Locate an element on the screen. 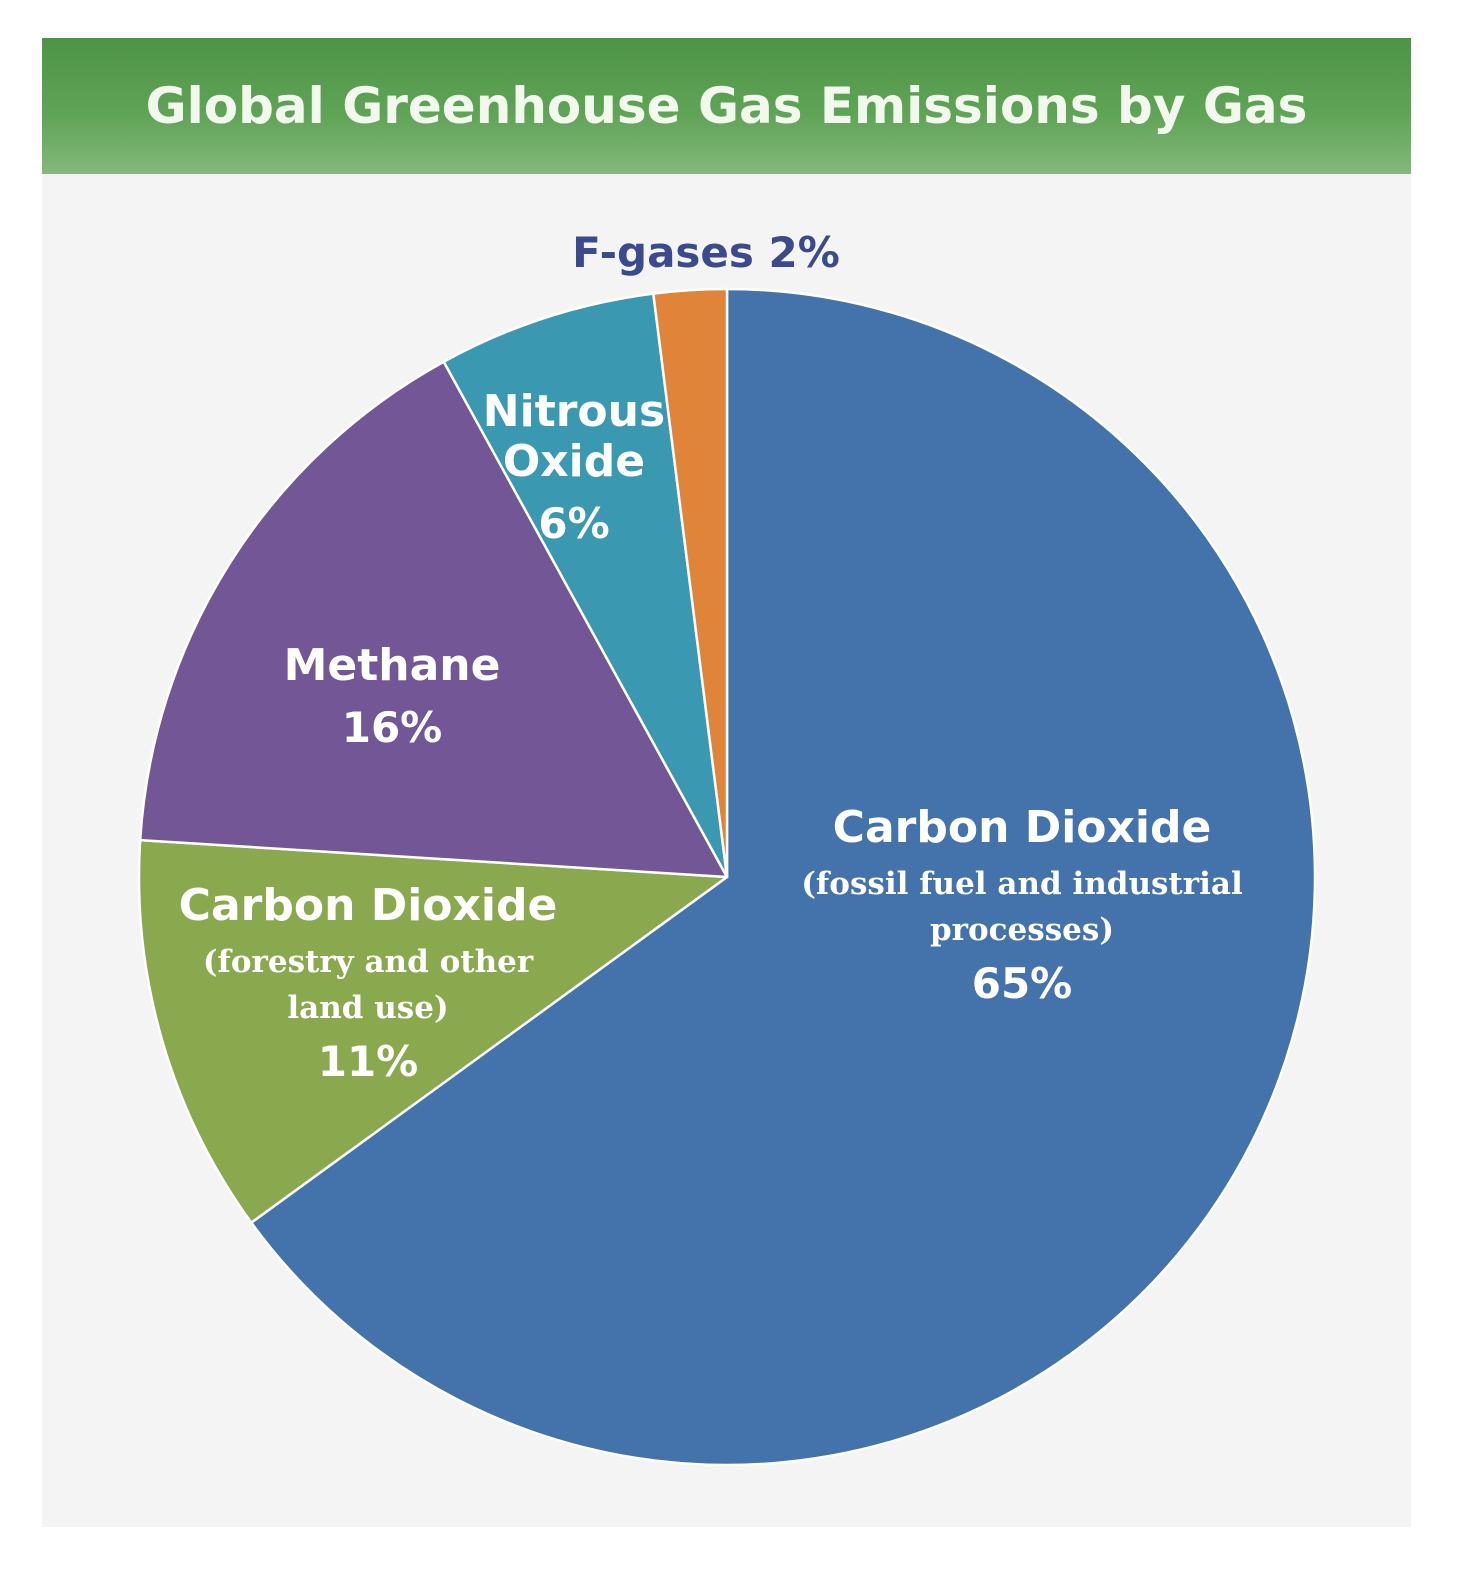 The image size is (1460, 1580). slice-name-methane-0: Methane is located at coordinates (392, 665).